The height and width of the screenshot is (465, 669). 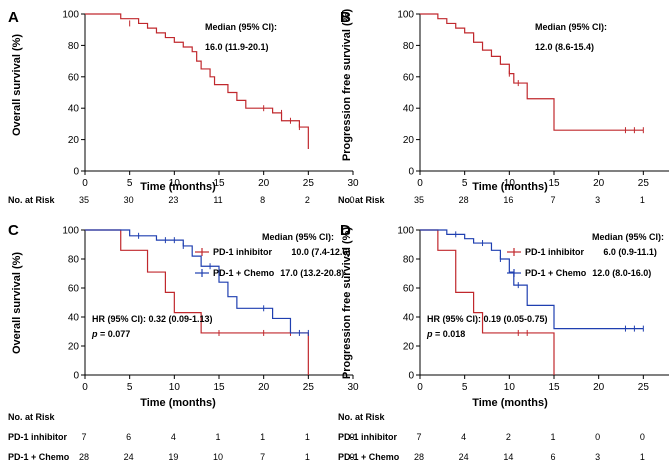 I want to click on legend-label: PD-1 + Chemo, so click(x=244, y=273).